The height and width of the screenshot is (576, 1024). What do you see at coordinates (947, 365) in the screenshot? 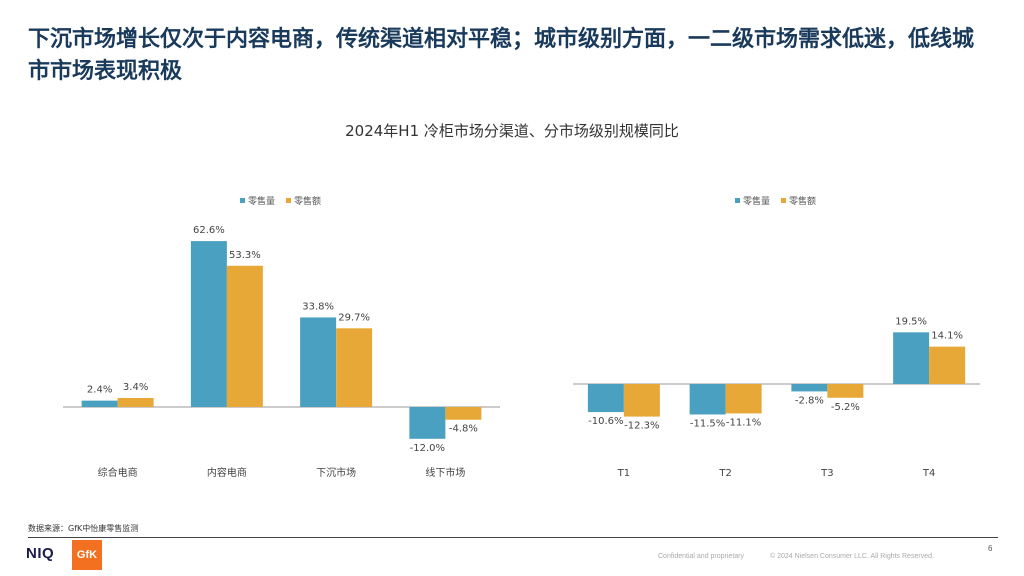
I see `bar-T4-零售额` at bounding box center [947, 365].